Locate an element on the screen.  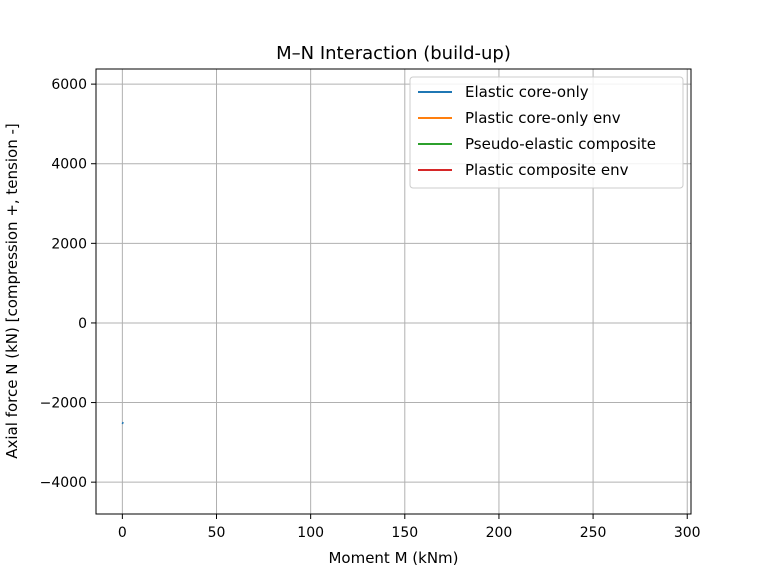
x-axis-label: Moment M (kNm) is located at coordinates (393, 558).